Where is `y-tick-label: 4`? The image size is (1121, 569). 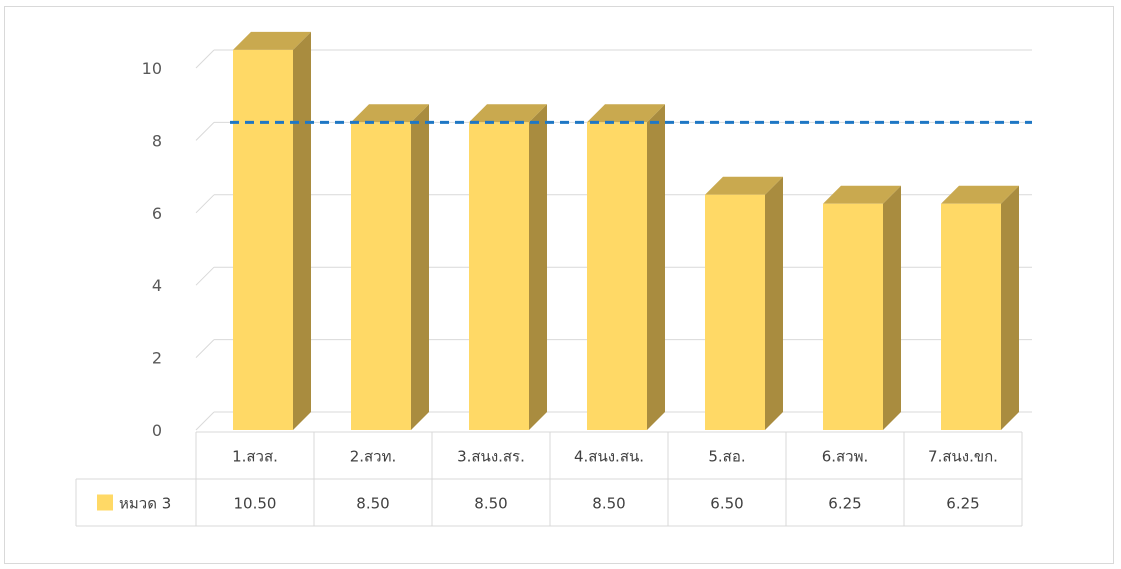
y-tick-label: 4 is located at coordinates (157, 285).